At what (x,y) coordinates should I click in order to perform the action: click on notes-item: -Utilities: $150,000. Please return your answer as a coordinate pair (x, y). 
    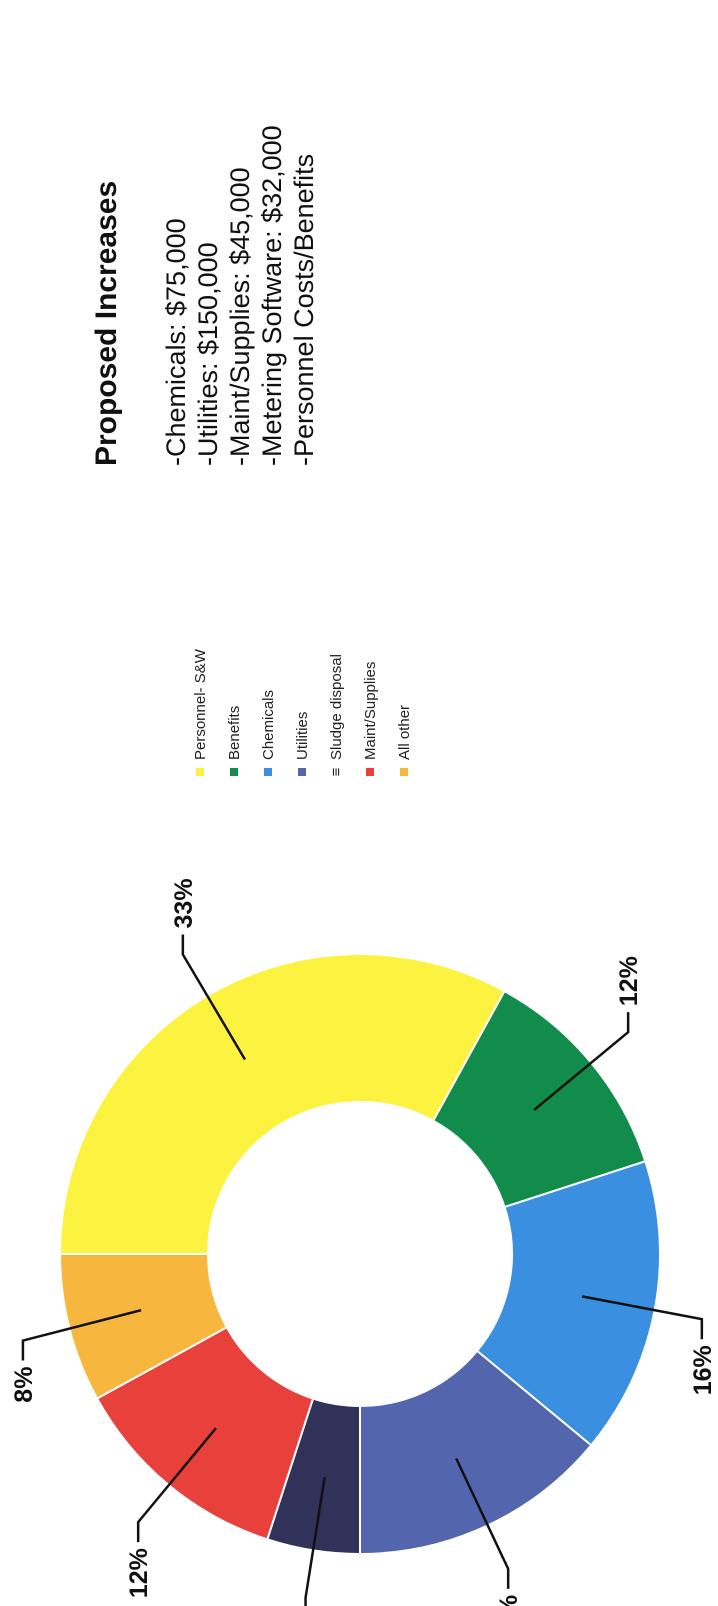
    Looking at the image, I should click on (208, 354).